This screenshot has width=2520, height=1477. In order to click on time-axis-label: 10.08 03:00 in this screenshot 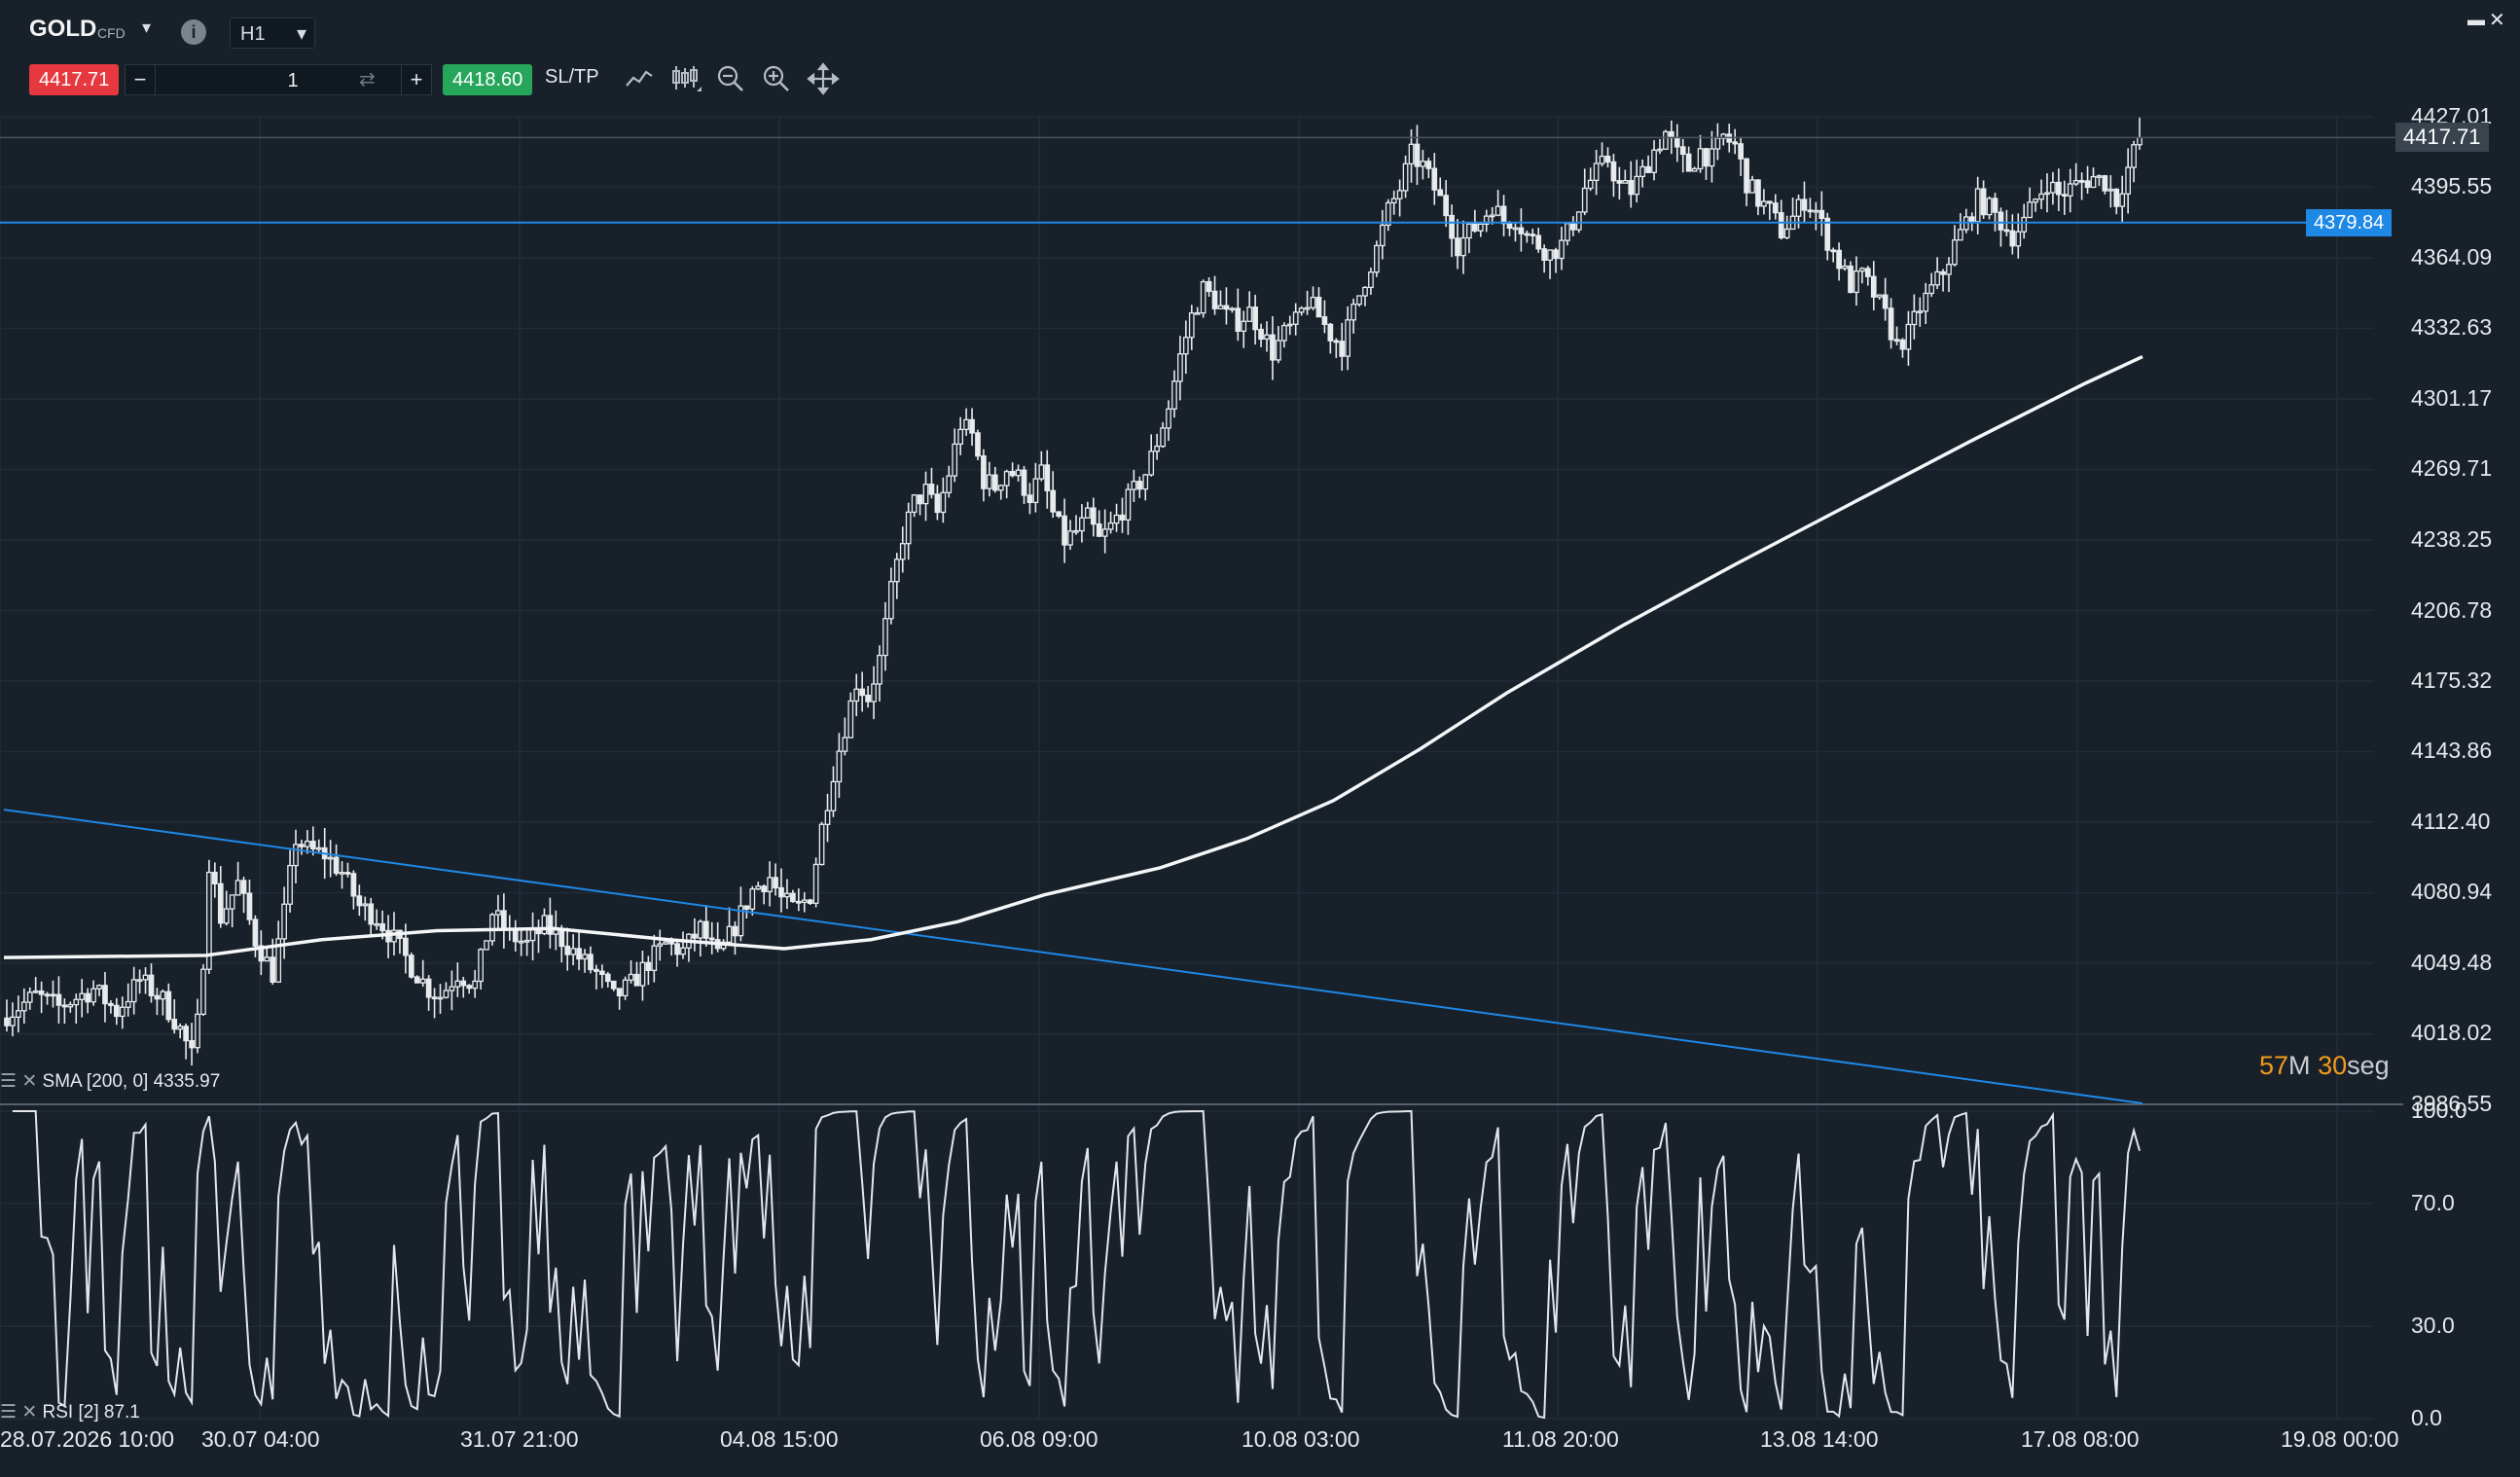, I will do `click(1301, 1439)`.